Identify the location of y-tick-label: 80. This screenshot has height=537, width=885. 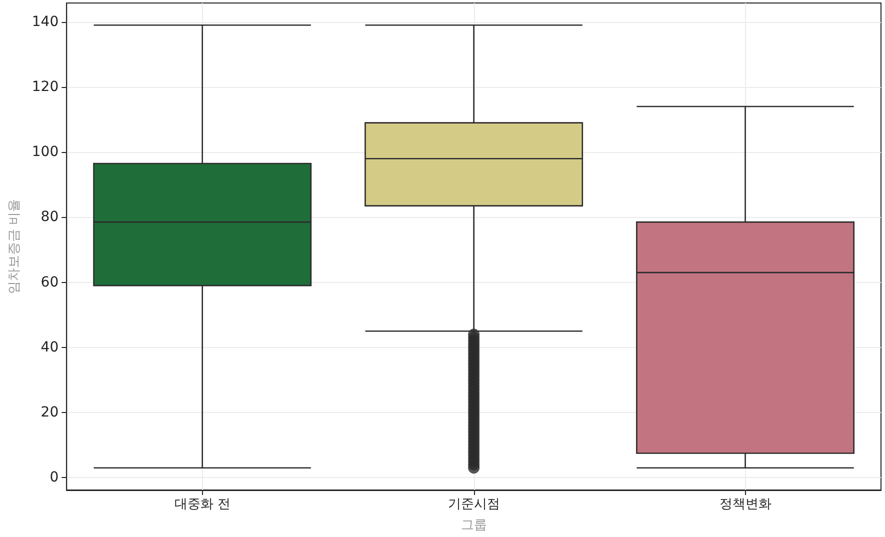
(49, 217).